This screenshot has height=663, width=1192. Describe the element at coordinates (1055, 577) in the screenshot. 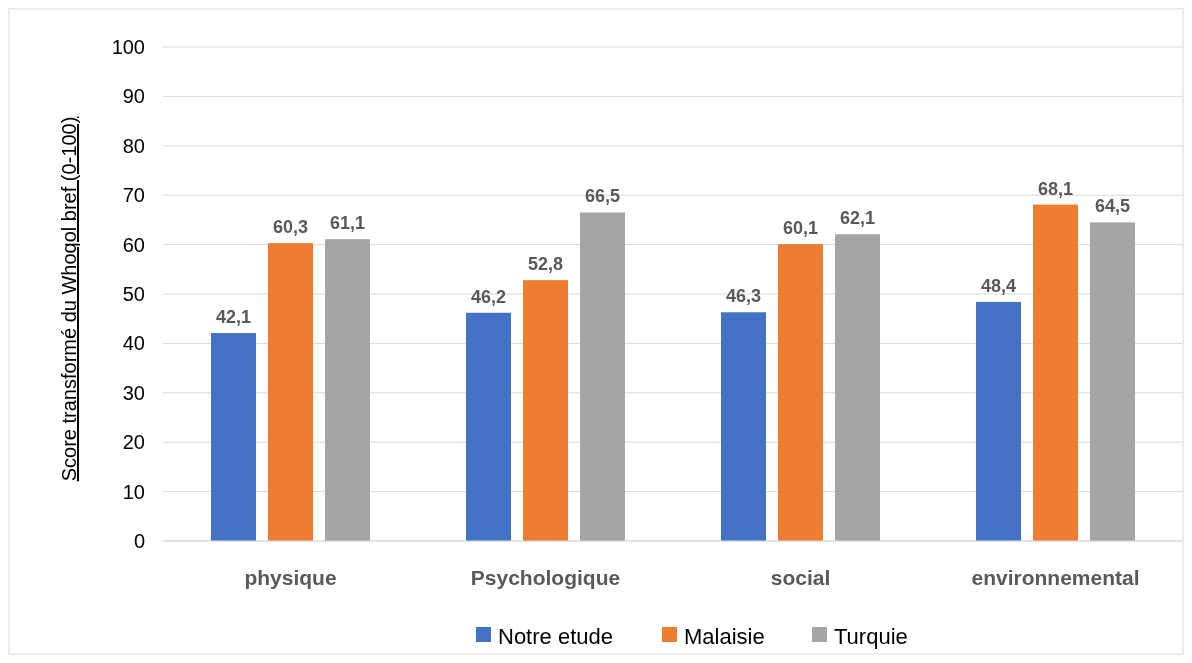

I see `x-tick-label: environnemental` at that location.